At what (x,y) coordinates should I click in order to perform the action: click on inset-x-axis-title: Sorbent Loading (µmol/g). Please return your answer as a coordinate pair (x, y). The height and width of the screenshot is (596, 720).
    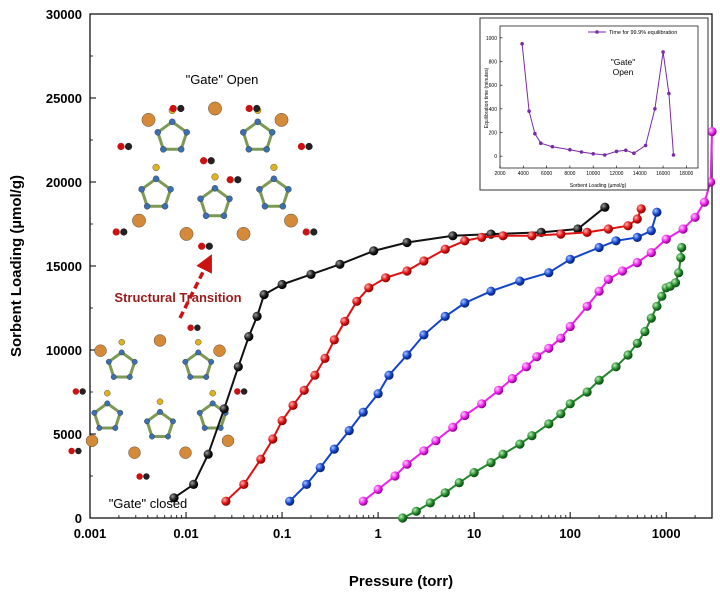
    Looking at the image, I should click on (598, 186).